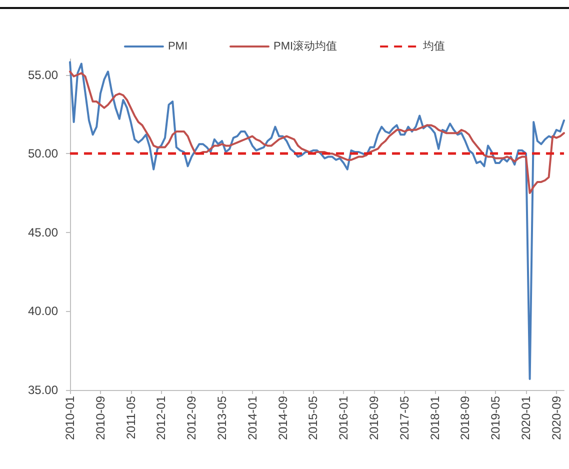 The height and width of the screenshot is (469, 569). What do you see at coordinates (556, 418) in the screenshot?
I see `x-tick-label: 2020-09` at bounding box center [556, 418].